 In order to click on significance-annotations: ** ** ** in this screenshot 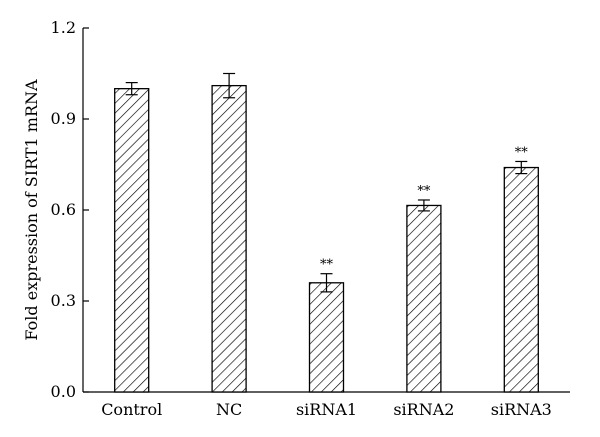, I will do `click(424, 208)`.